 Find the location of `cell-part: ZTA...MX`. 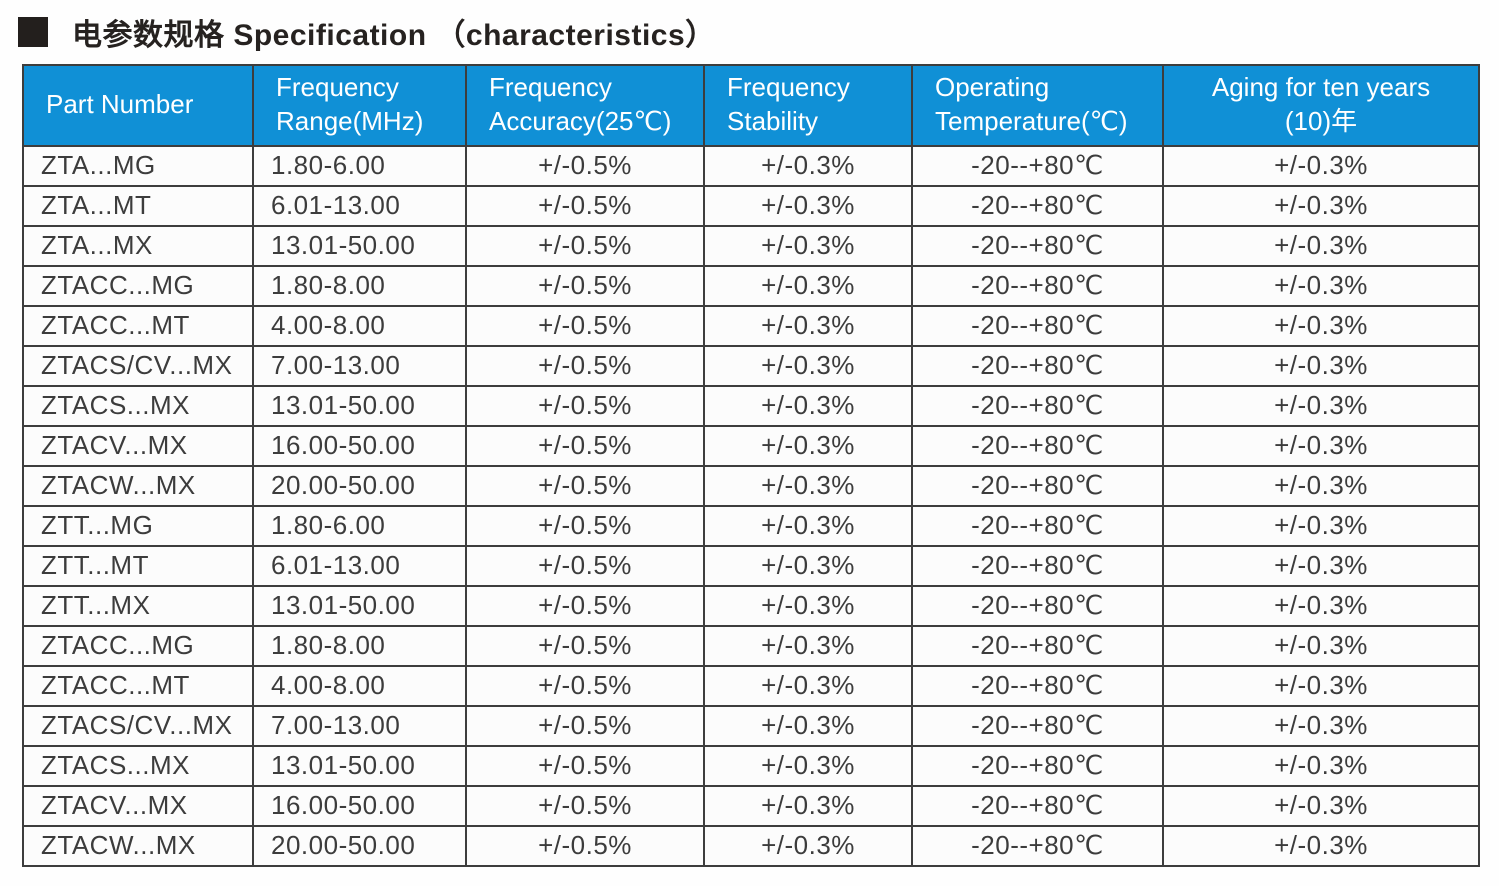

cell-part: ZTA...MX is located at coordinates (138, 245).